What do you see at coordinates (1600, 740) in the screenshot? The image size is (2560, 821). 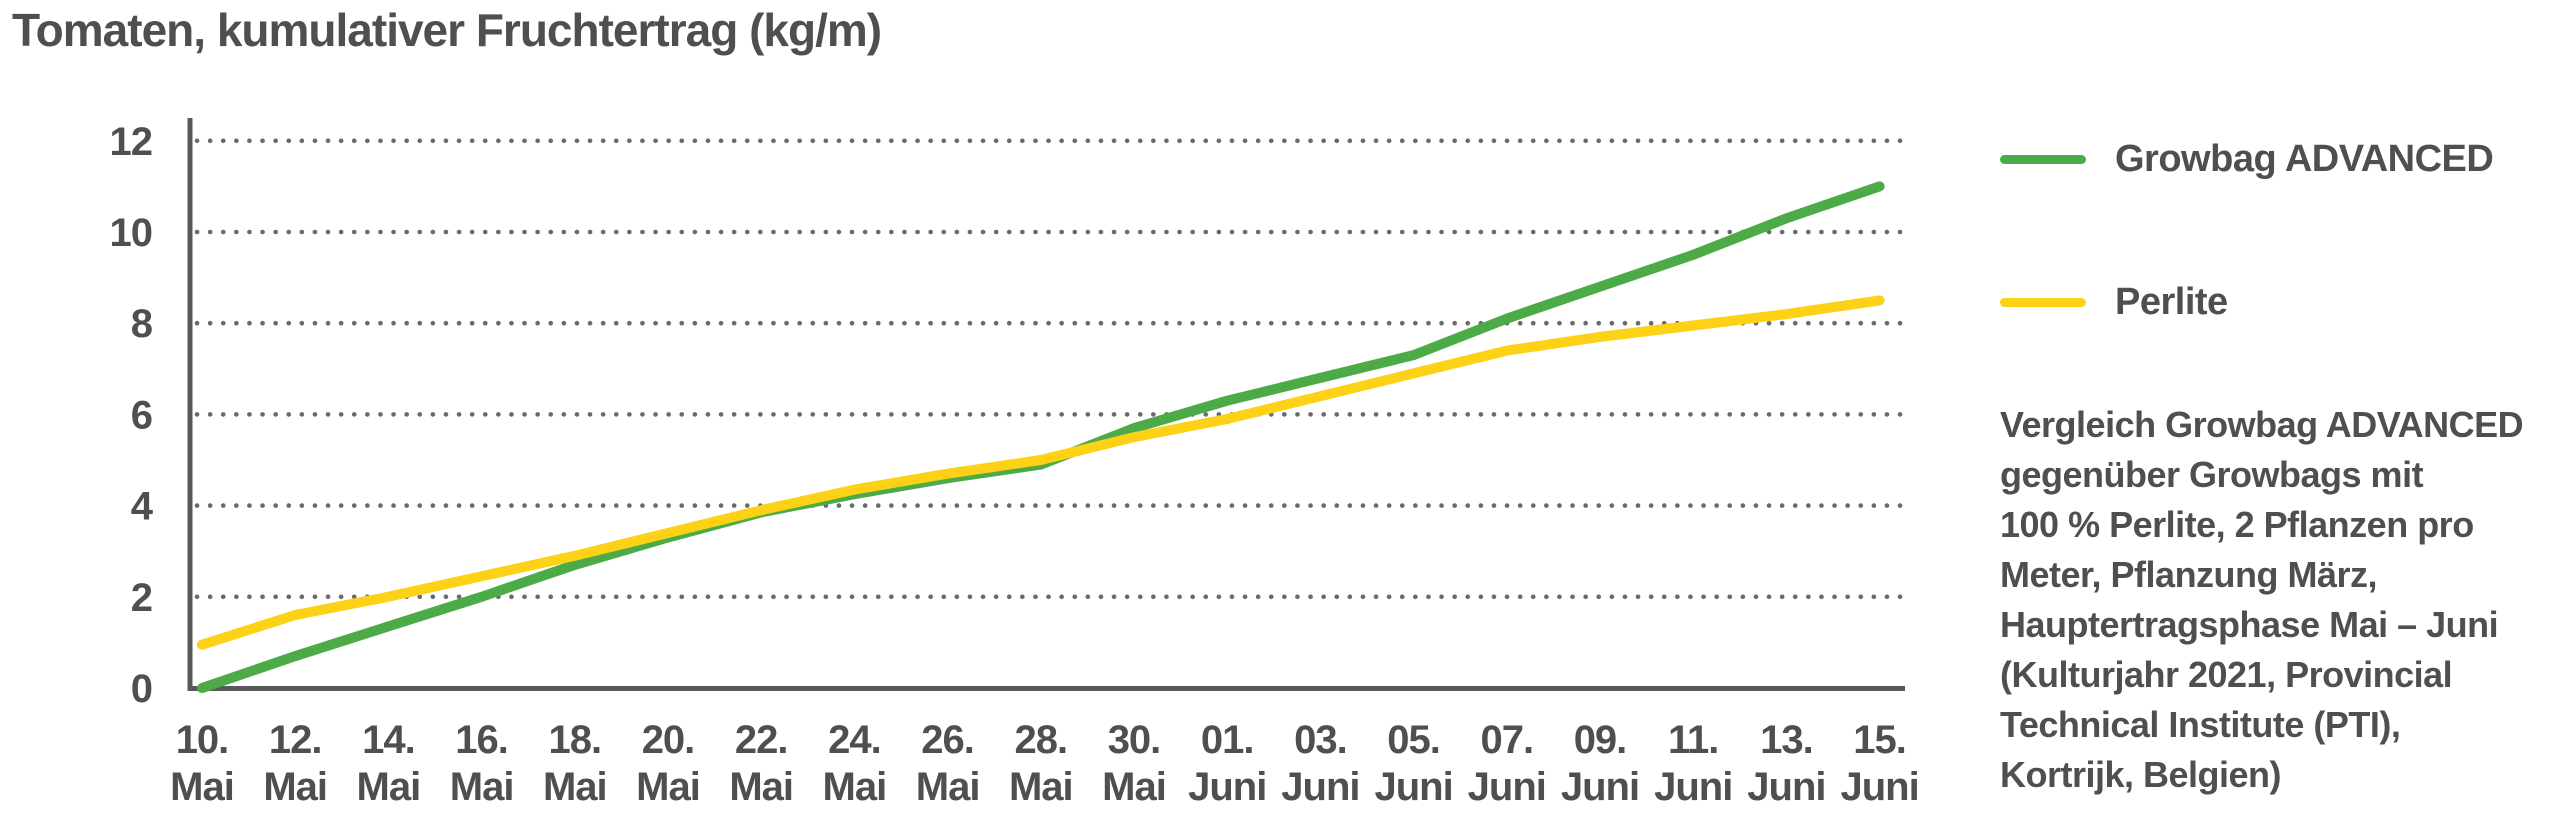 I see `x-tick-label-day: 09.` at bounding box center [1600, 740].